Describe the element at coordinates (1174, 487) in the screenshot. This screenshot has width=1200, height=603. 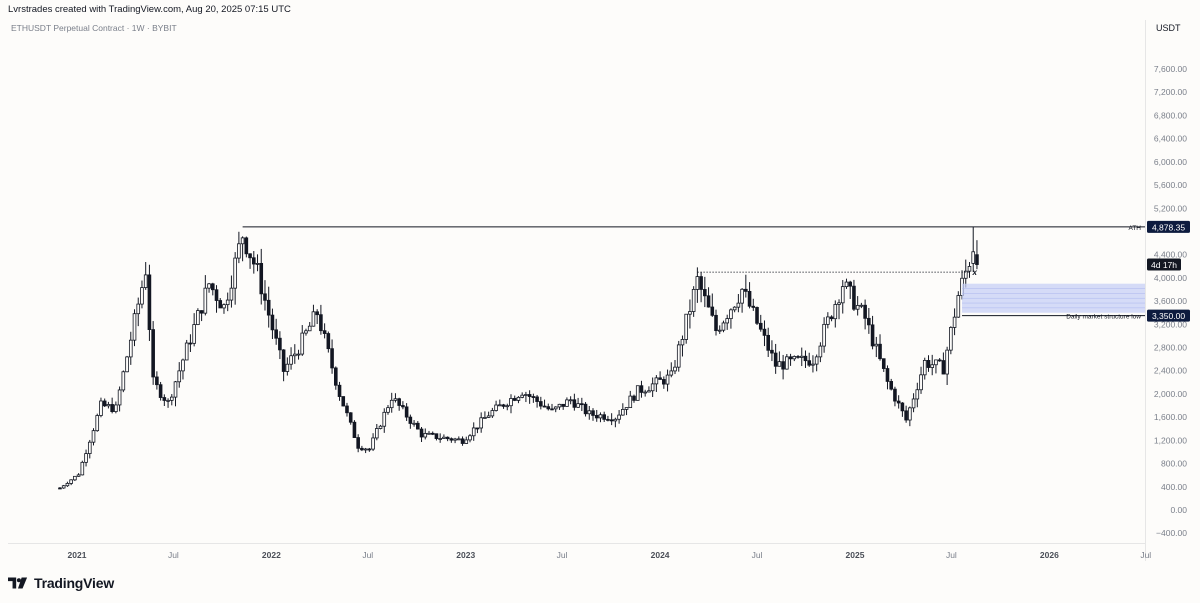
I see `y-tick-label: 400.00` at that location.